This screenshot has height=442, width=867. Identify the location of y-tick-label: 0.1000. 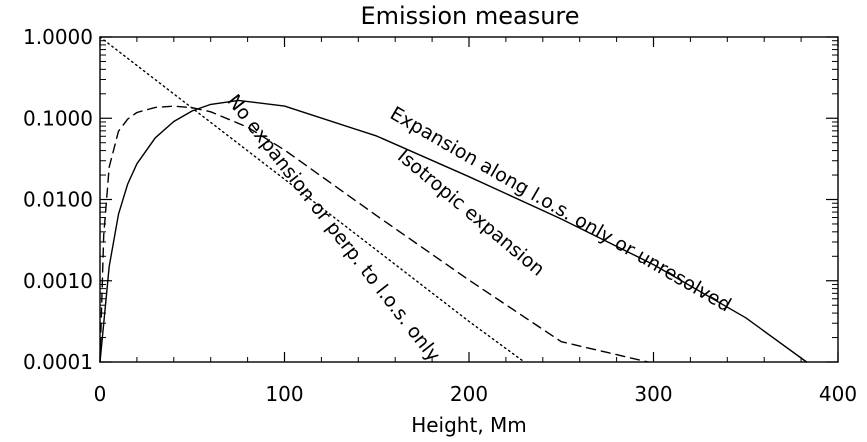
(58, 118).